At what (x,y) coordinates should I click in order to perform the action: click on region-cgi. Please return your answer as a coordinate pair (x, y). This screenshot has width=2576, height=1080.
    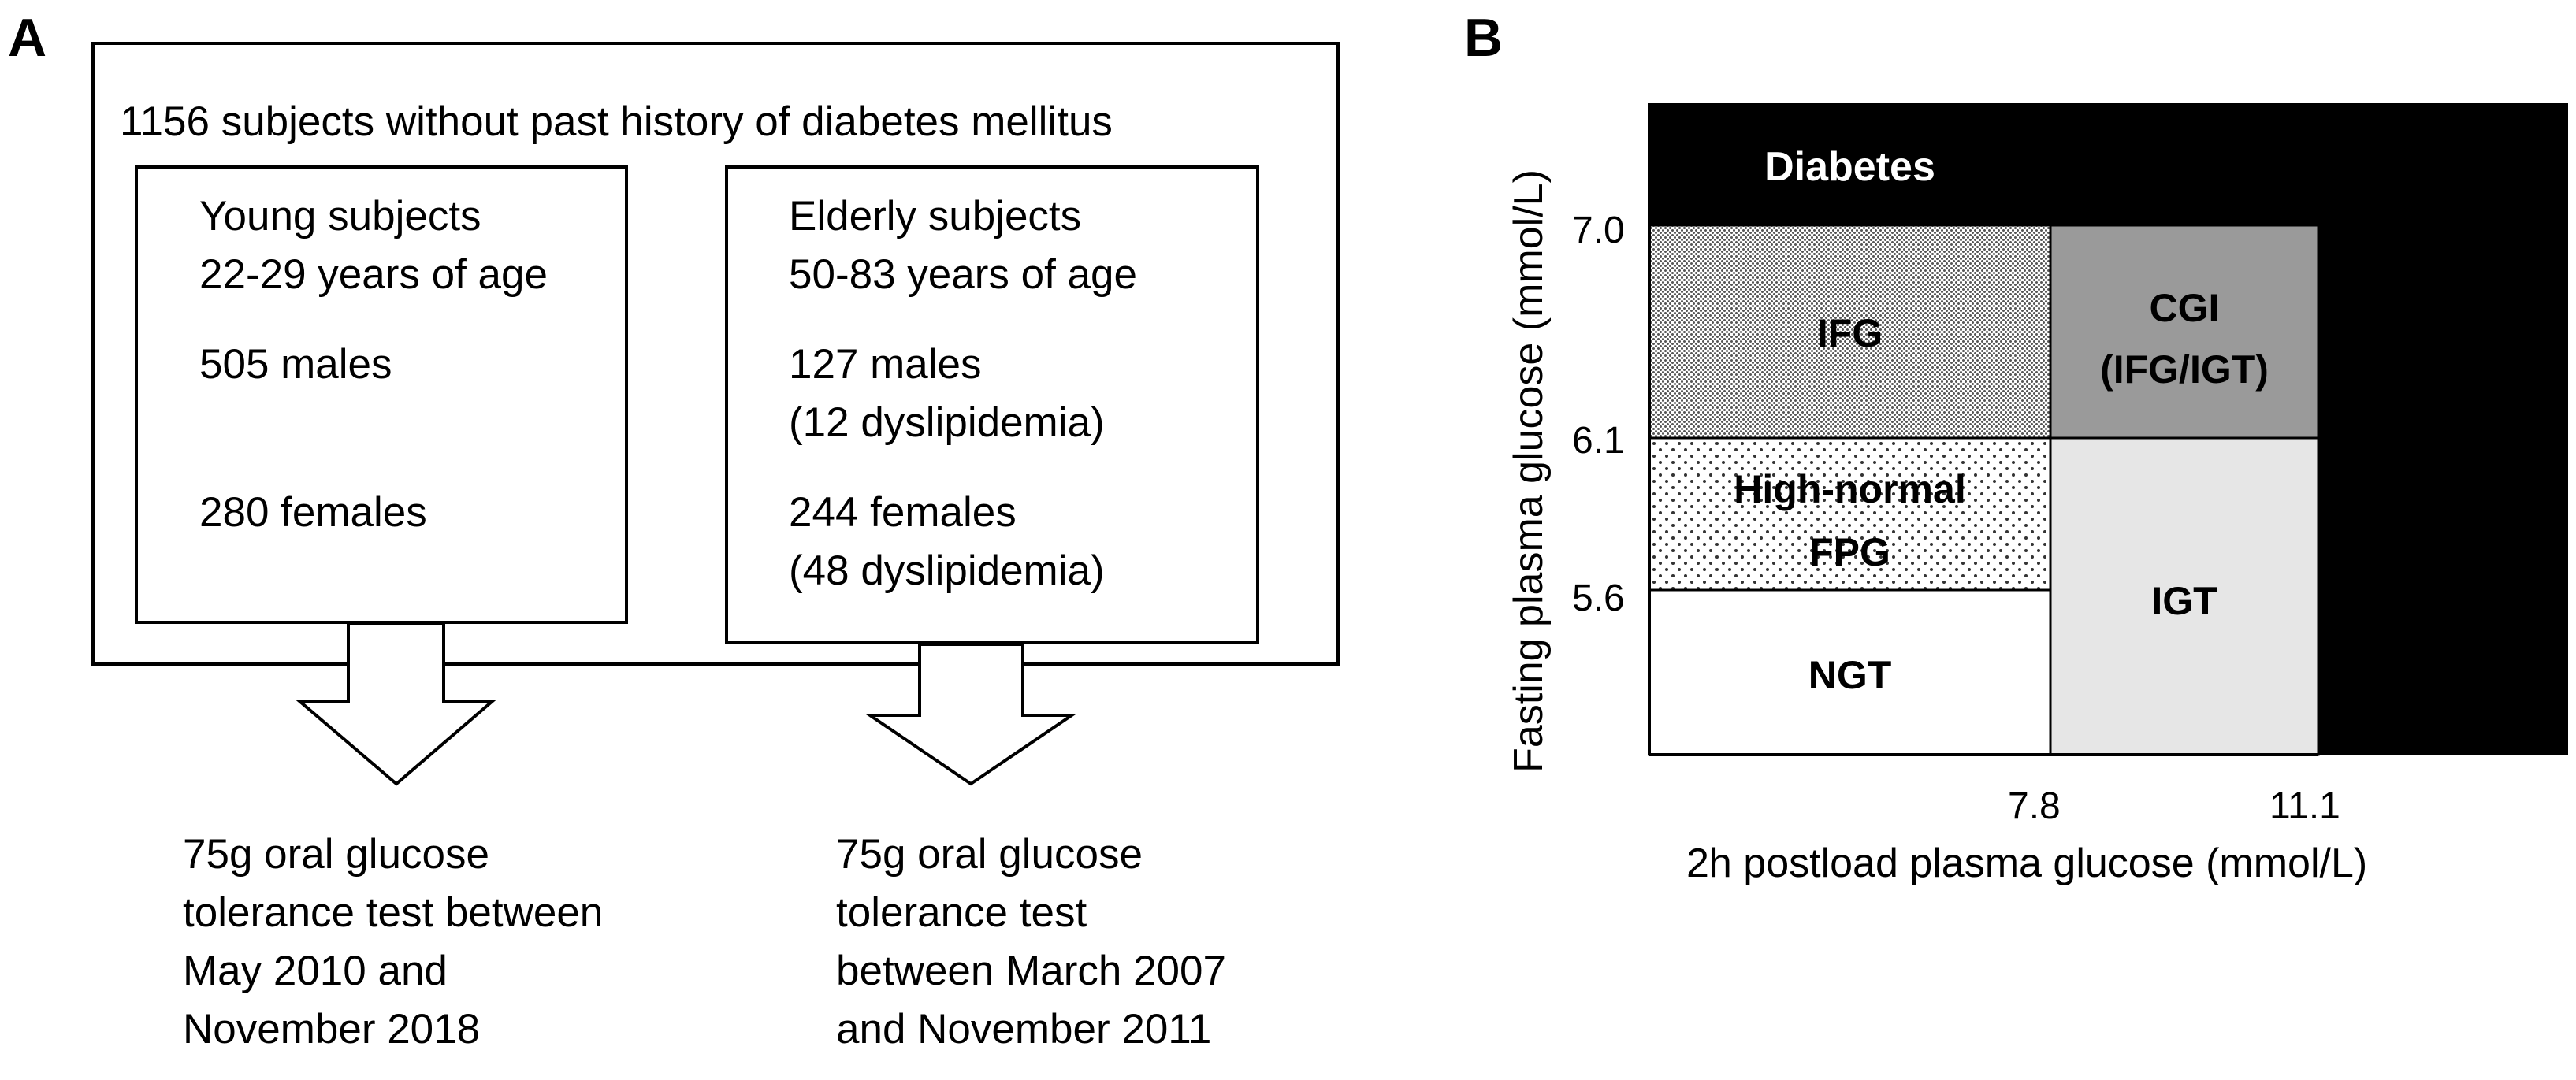
    Looking at the image, I should click on (2184, 332).